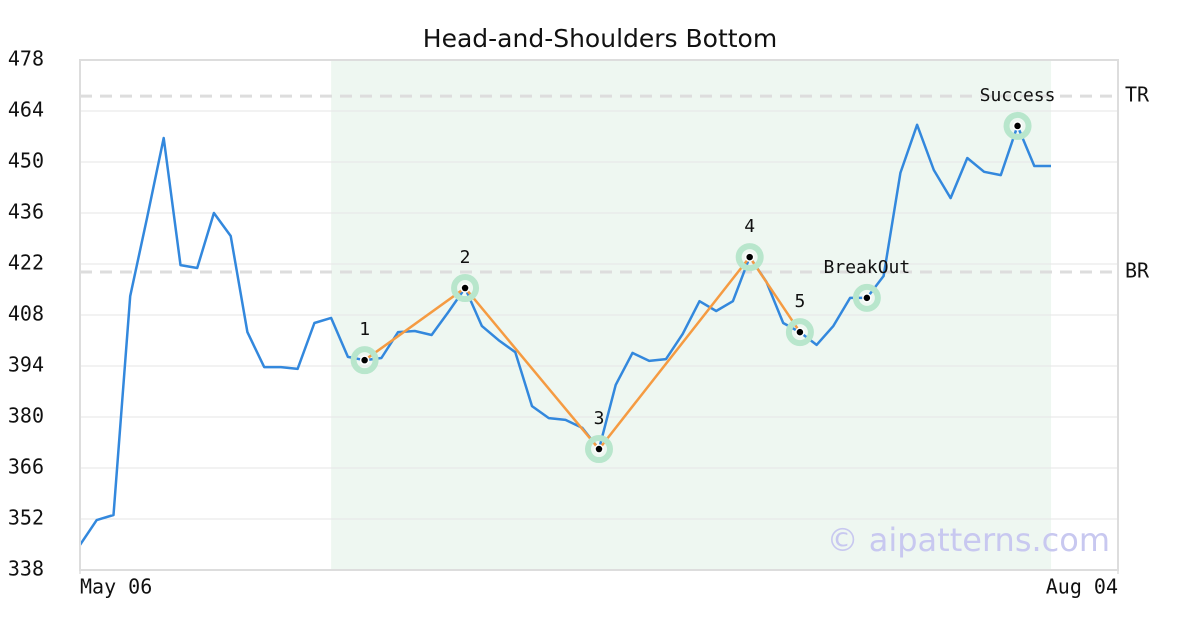 The image size is (1200, 630). What do you see at coordinates (26, 314) in the screenshot?
I see `y-tick-label: 408` at bounding box center [26, 314].